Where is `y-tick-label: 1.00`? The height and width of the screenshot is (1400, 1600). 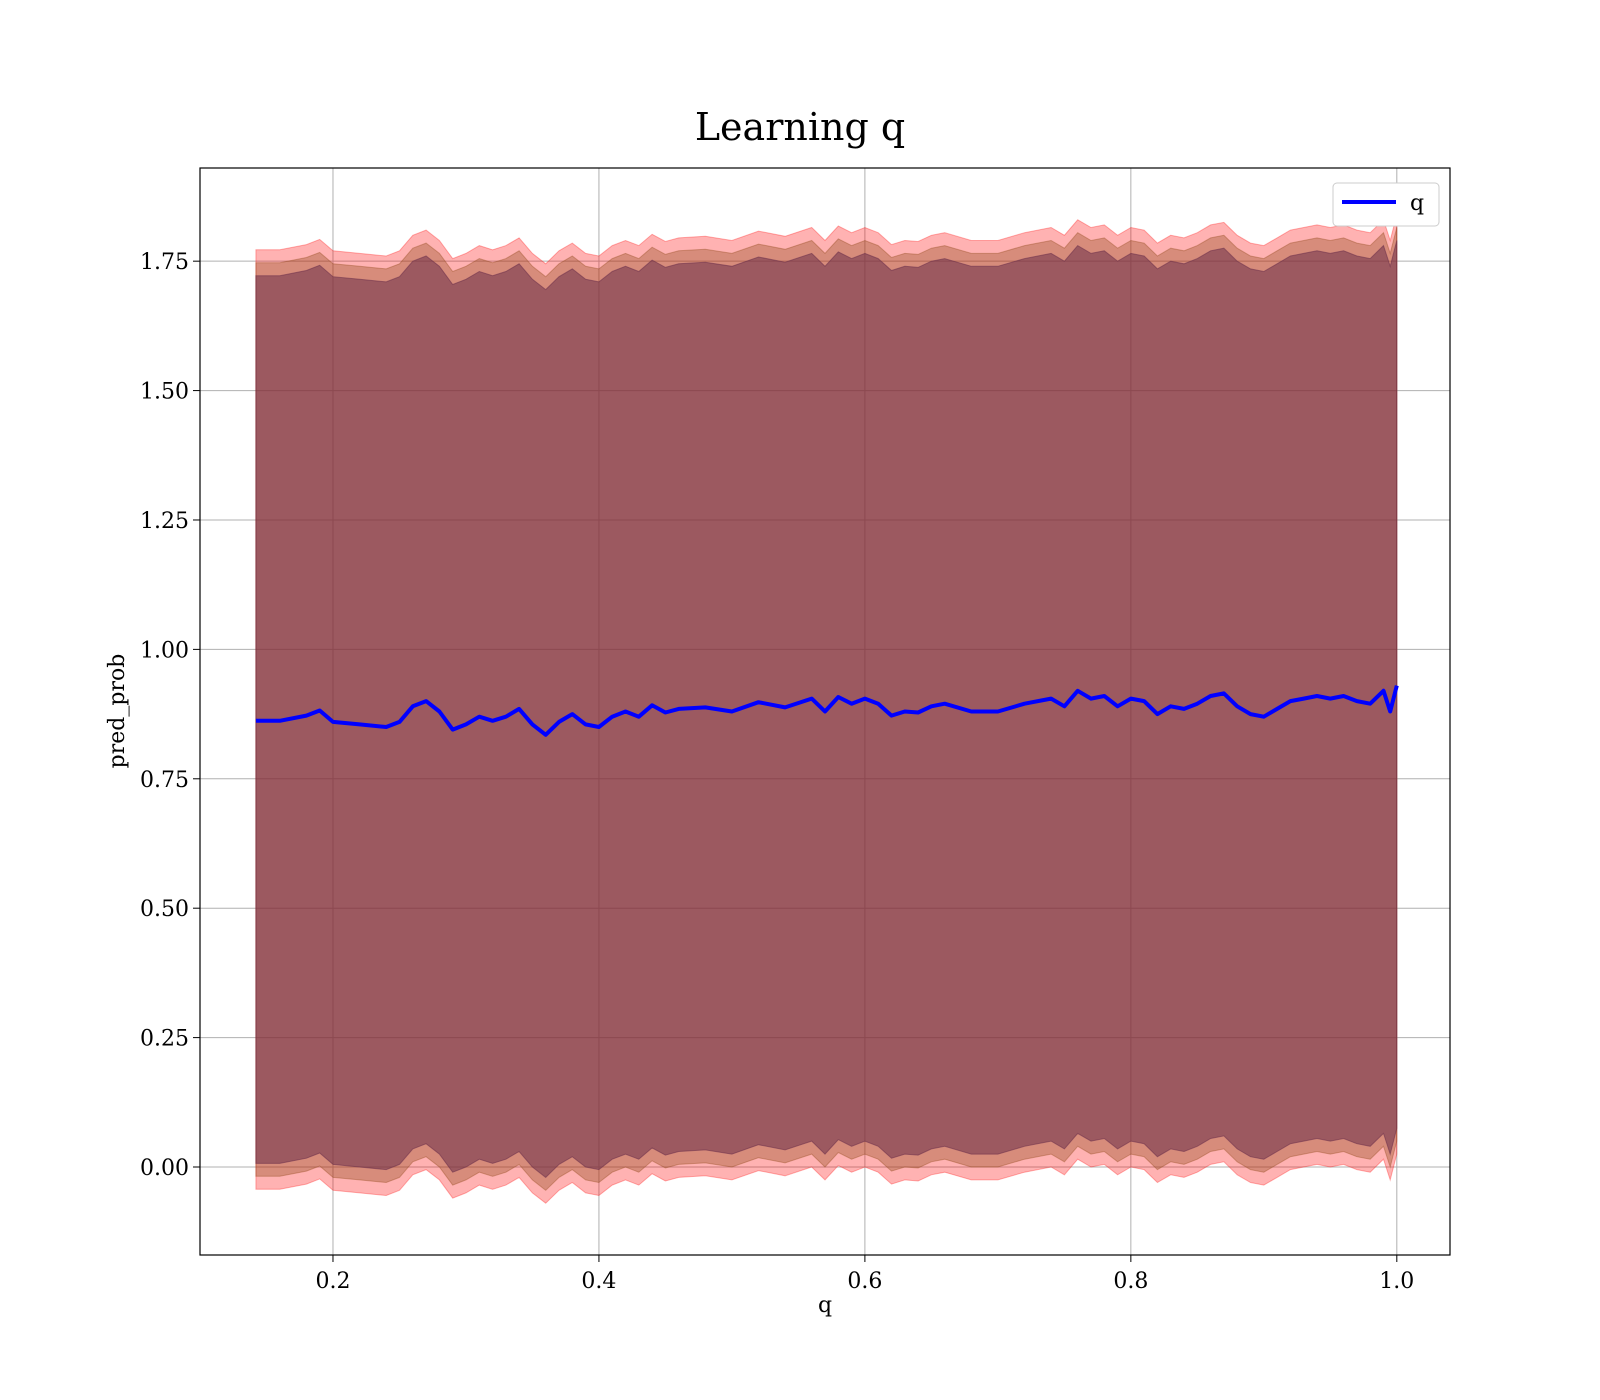 y-tick-label: 1.00 is located at coordinates (164, 650).